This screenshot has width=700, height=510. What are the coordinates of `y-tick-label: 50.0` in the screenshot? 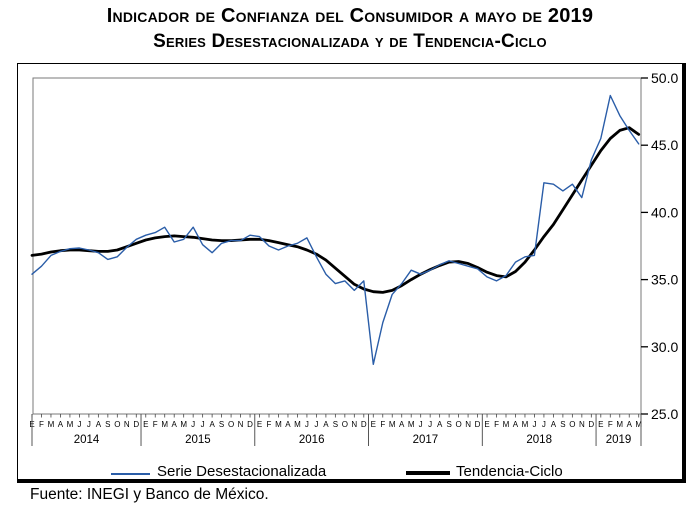 It's located at (664, 78).